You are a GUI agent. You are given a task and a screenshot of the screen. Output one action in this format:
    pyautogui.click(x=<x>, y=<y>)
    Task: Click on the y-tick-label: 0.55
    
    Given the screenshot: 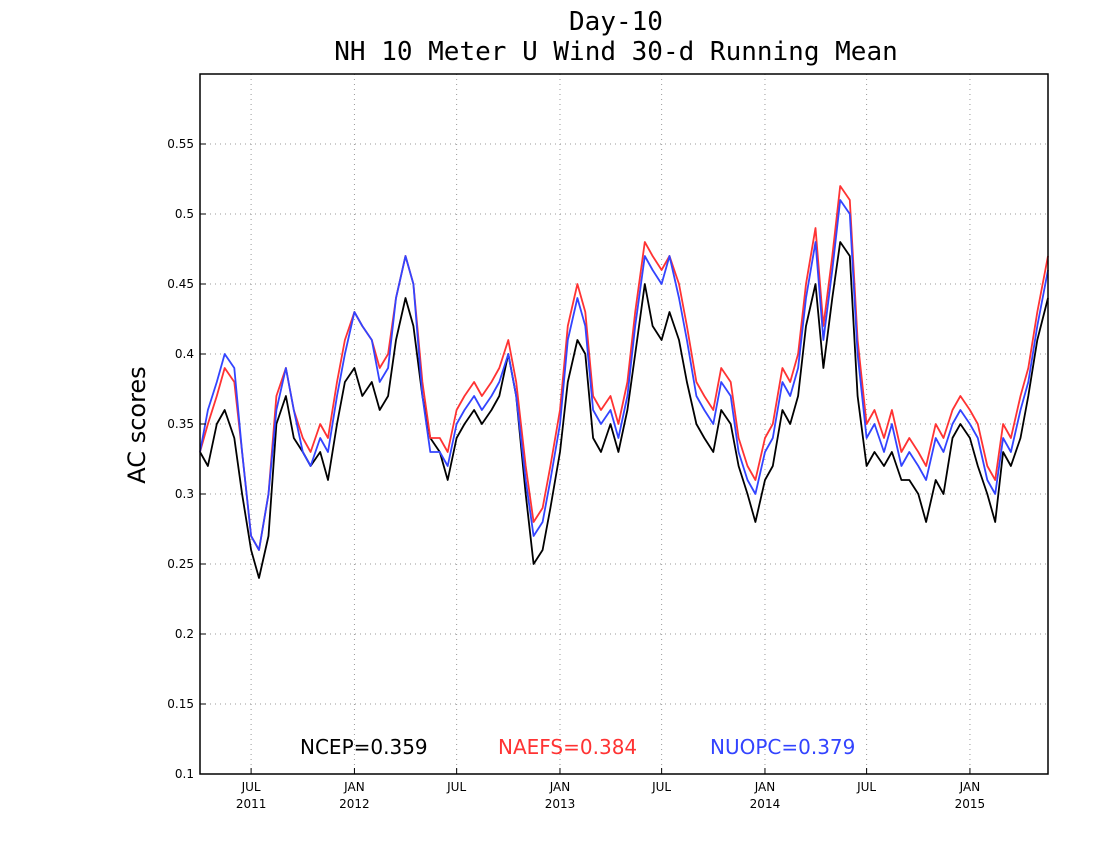 What is the action you would take?
    pyautogui.click(x=180, y=144)
    